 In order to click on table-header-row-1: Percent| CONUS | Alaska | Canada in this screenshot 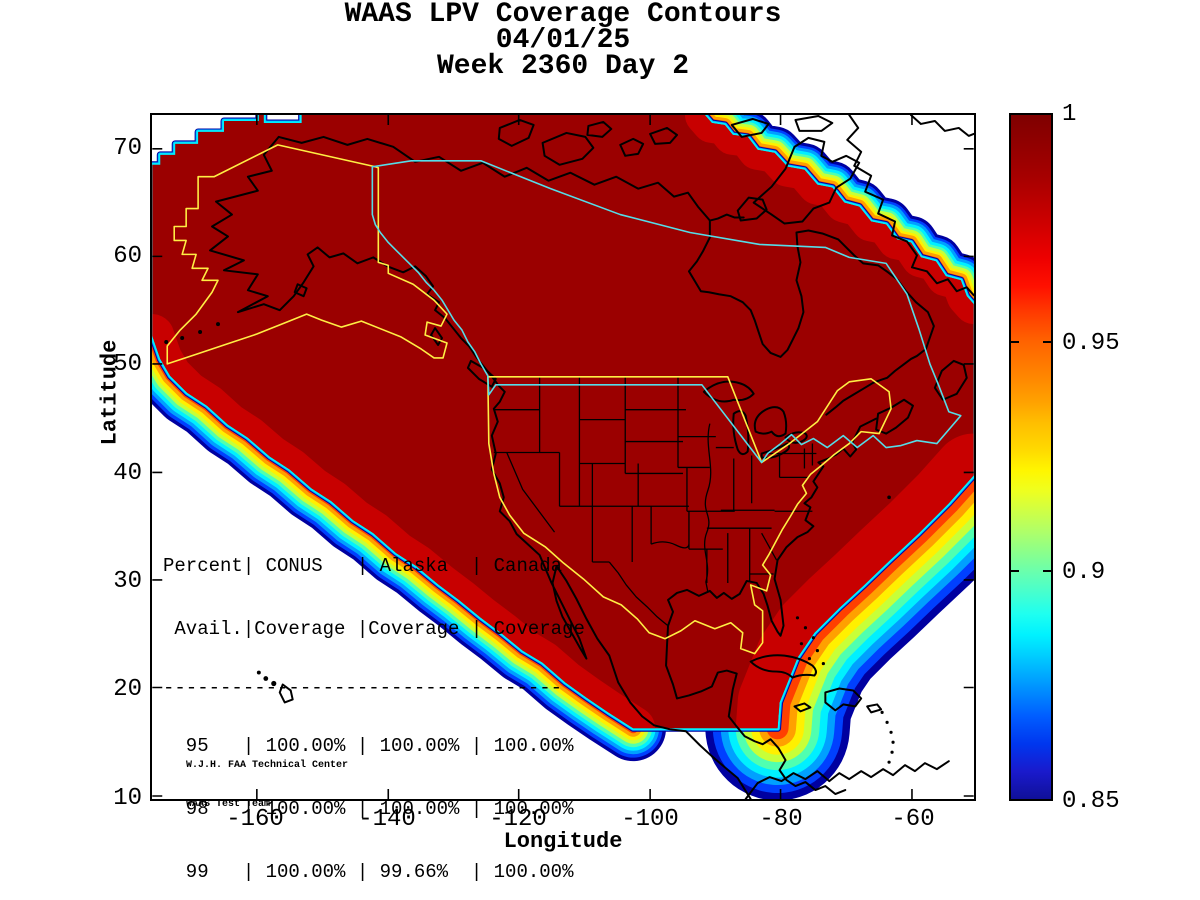, I will do `click(363, 566)`.